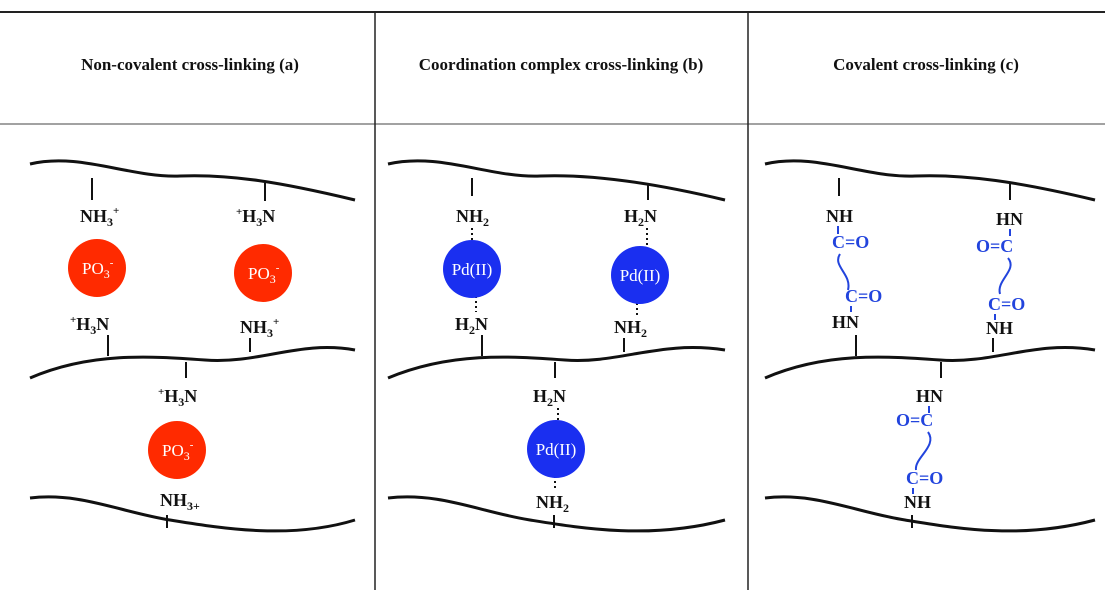 The height and width of the screenshot is (595, 1105). What do you see at coordinates (926, 64) in the screenshot?
I see `header-covalent: Covalent cross-linking (c)` at bounding box center [926, 64].